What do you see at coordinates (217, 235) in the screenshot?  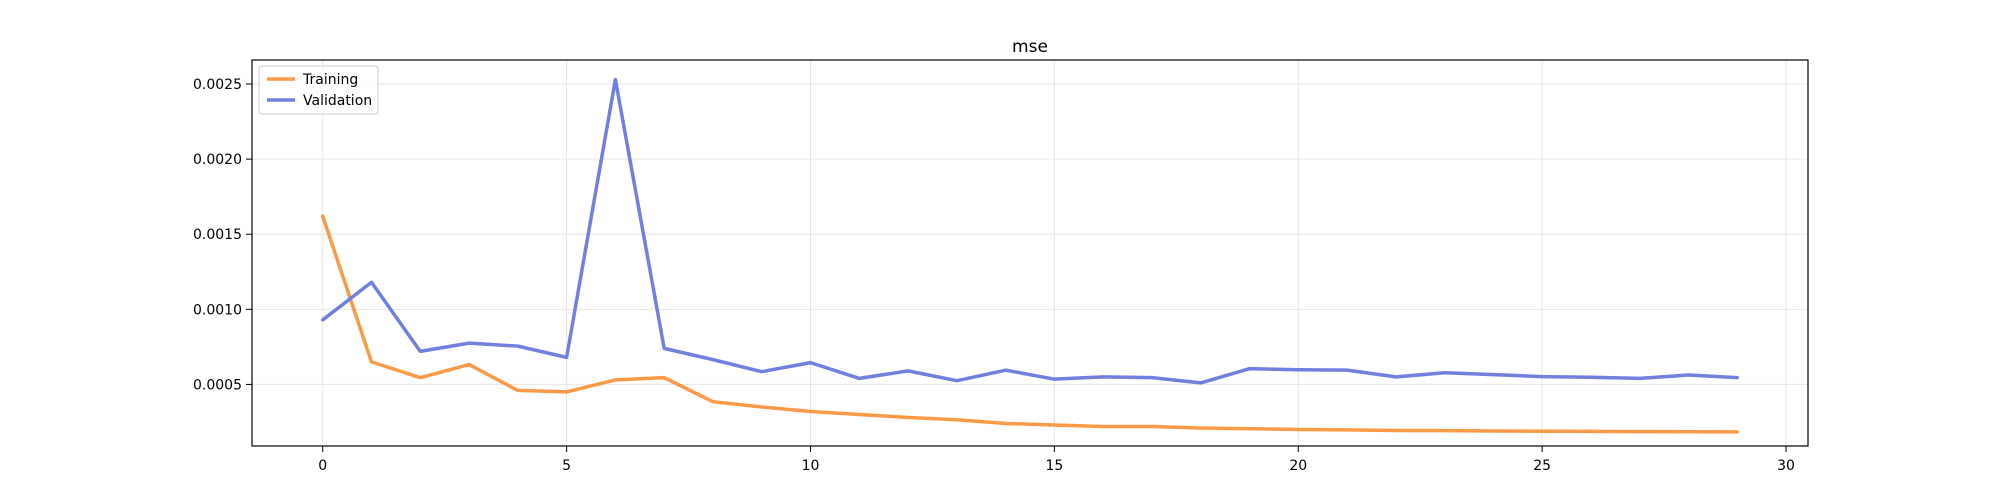 I see `y-tick-label: 0.0015` at bounding box center [217, 235].